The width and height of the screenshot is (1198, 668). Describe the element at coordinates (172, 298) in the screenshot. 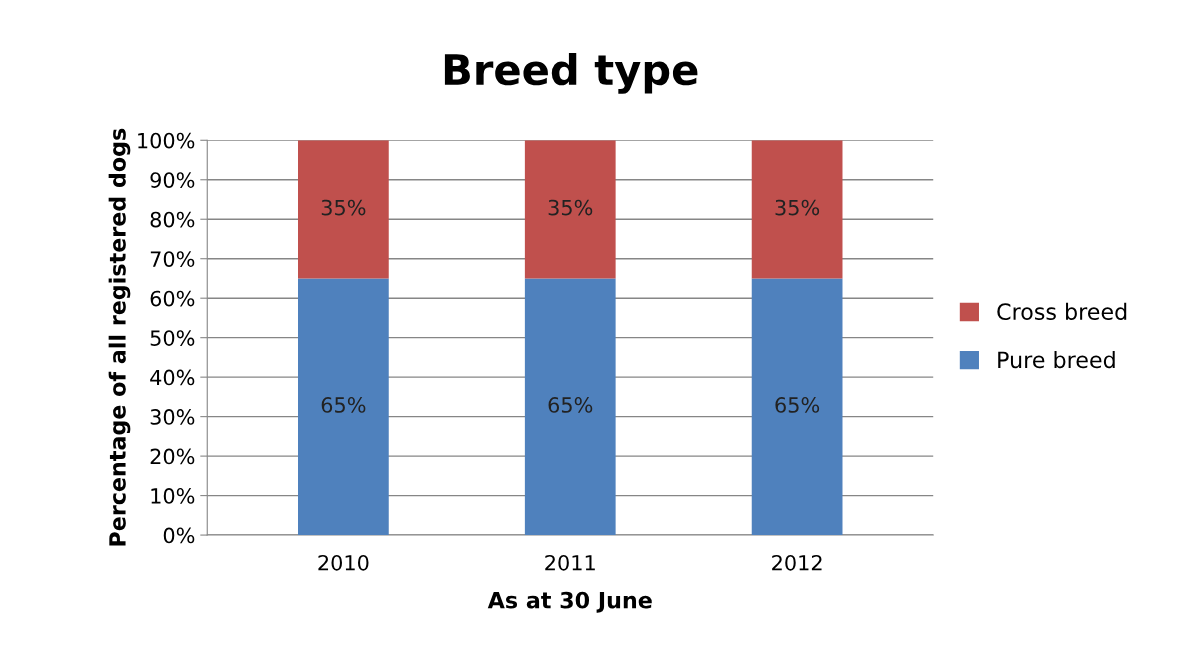

I see `y-tick-label: 60%` at that location.